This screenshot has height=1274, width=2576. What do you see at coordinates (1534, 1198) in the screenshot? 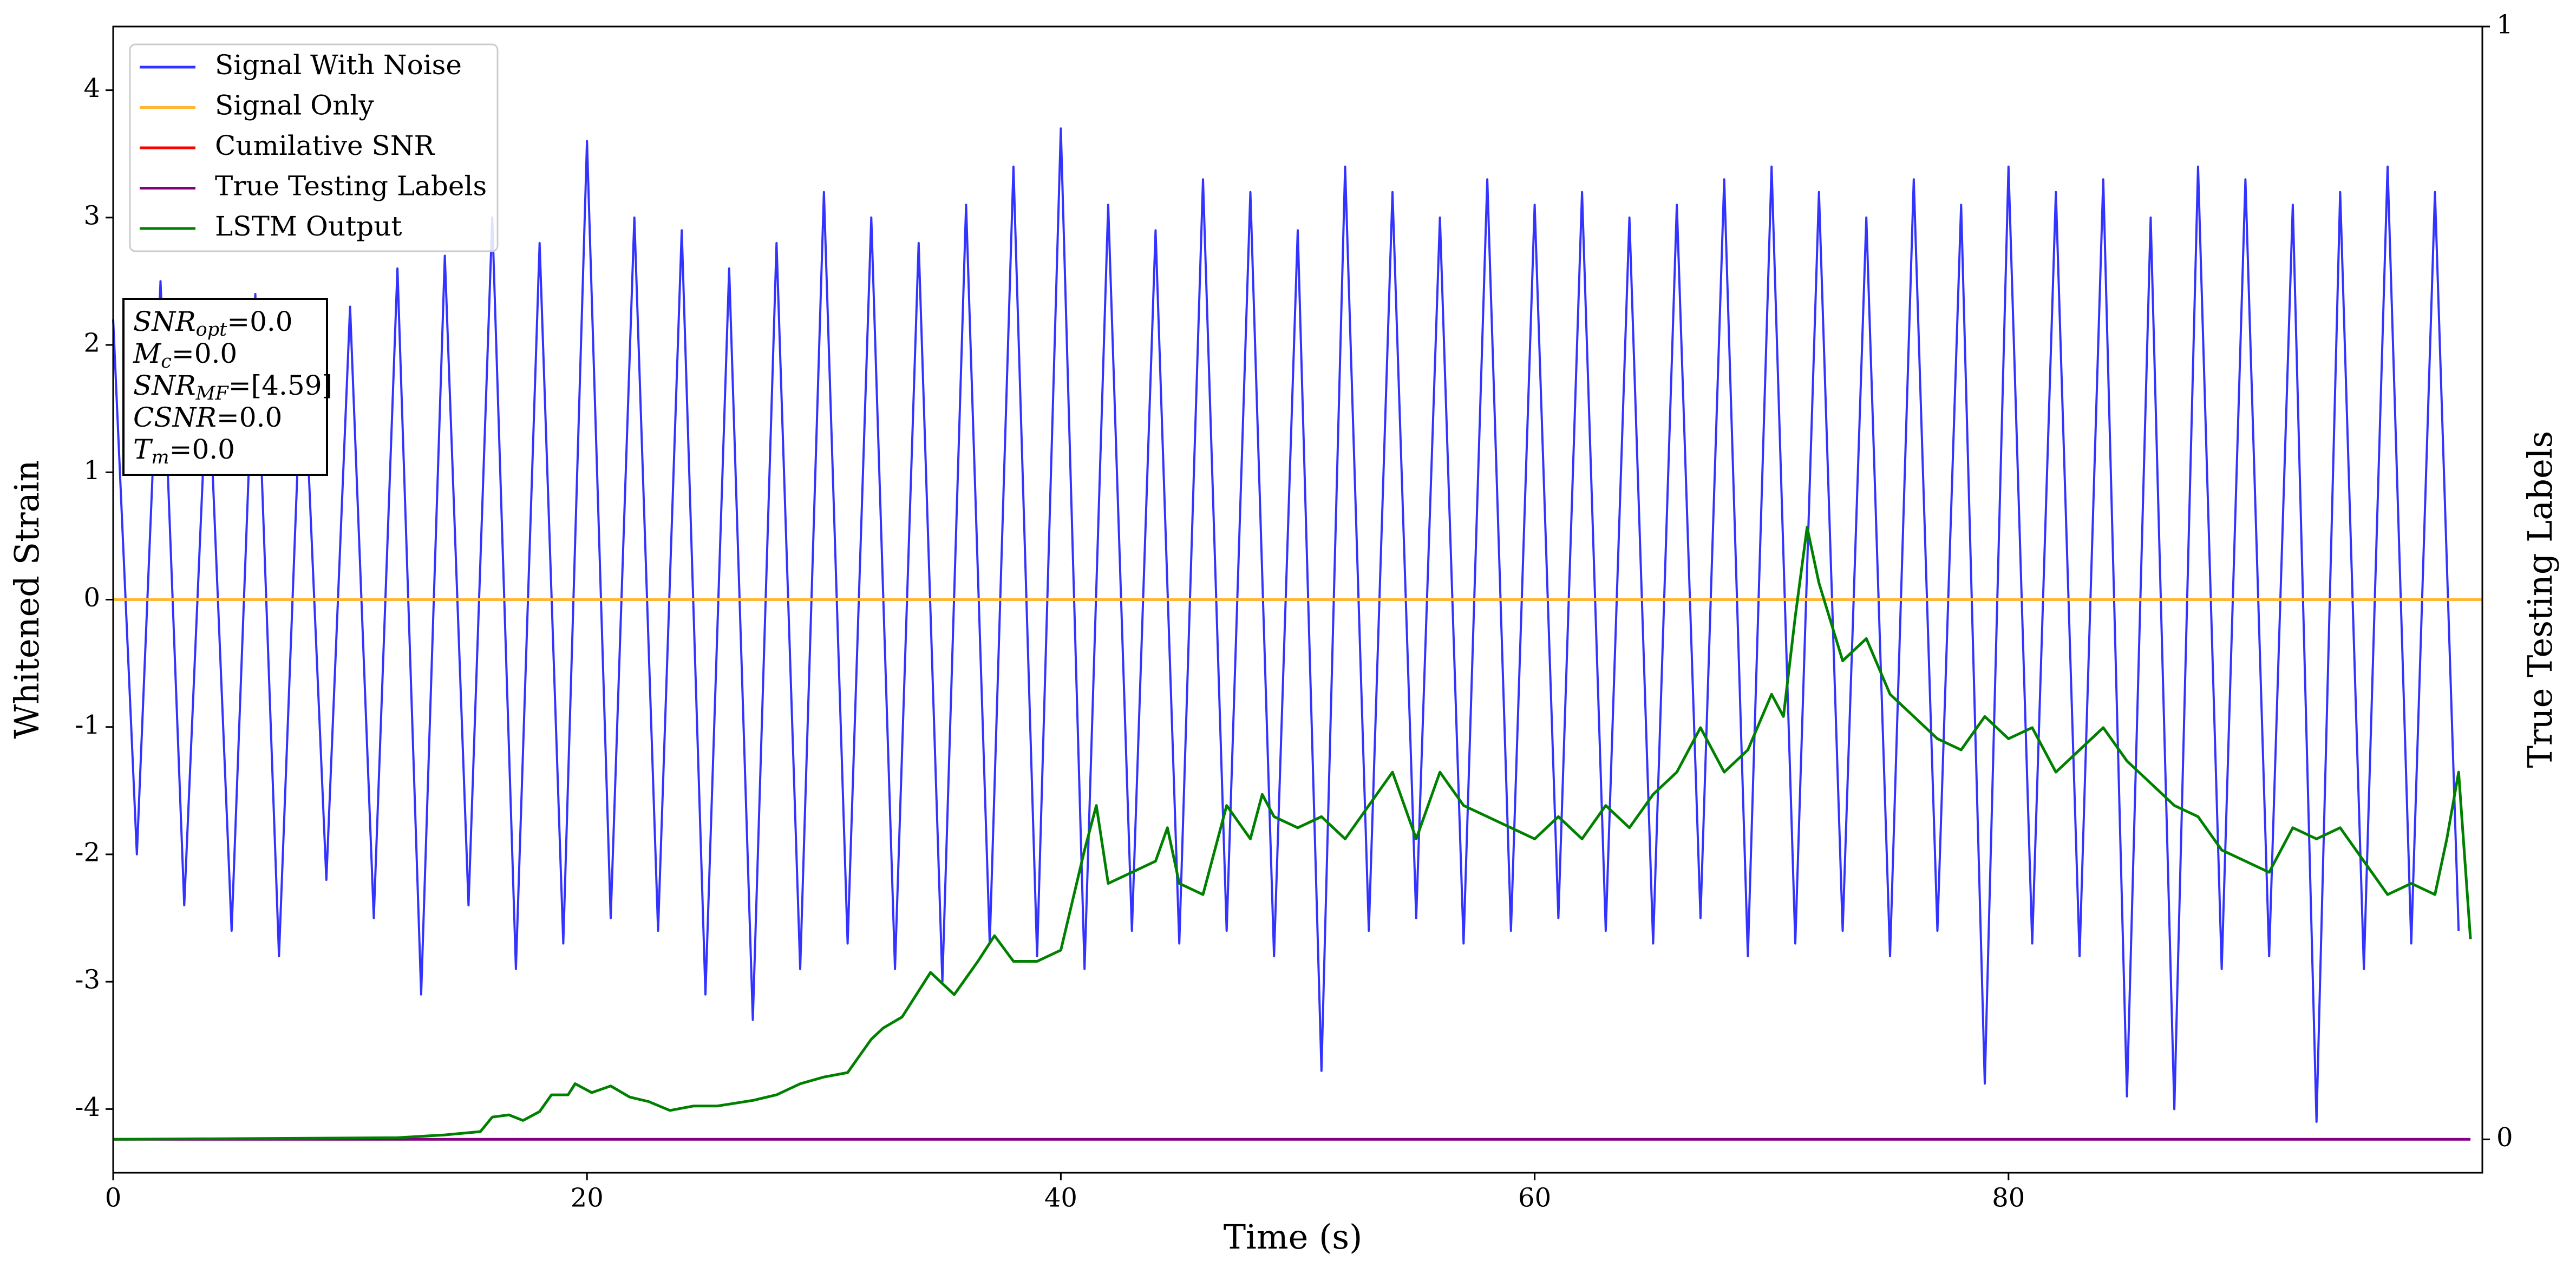
I see `x-tick-label: 60` at bounding box center [1534, 1198].